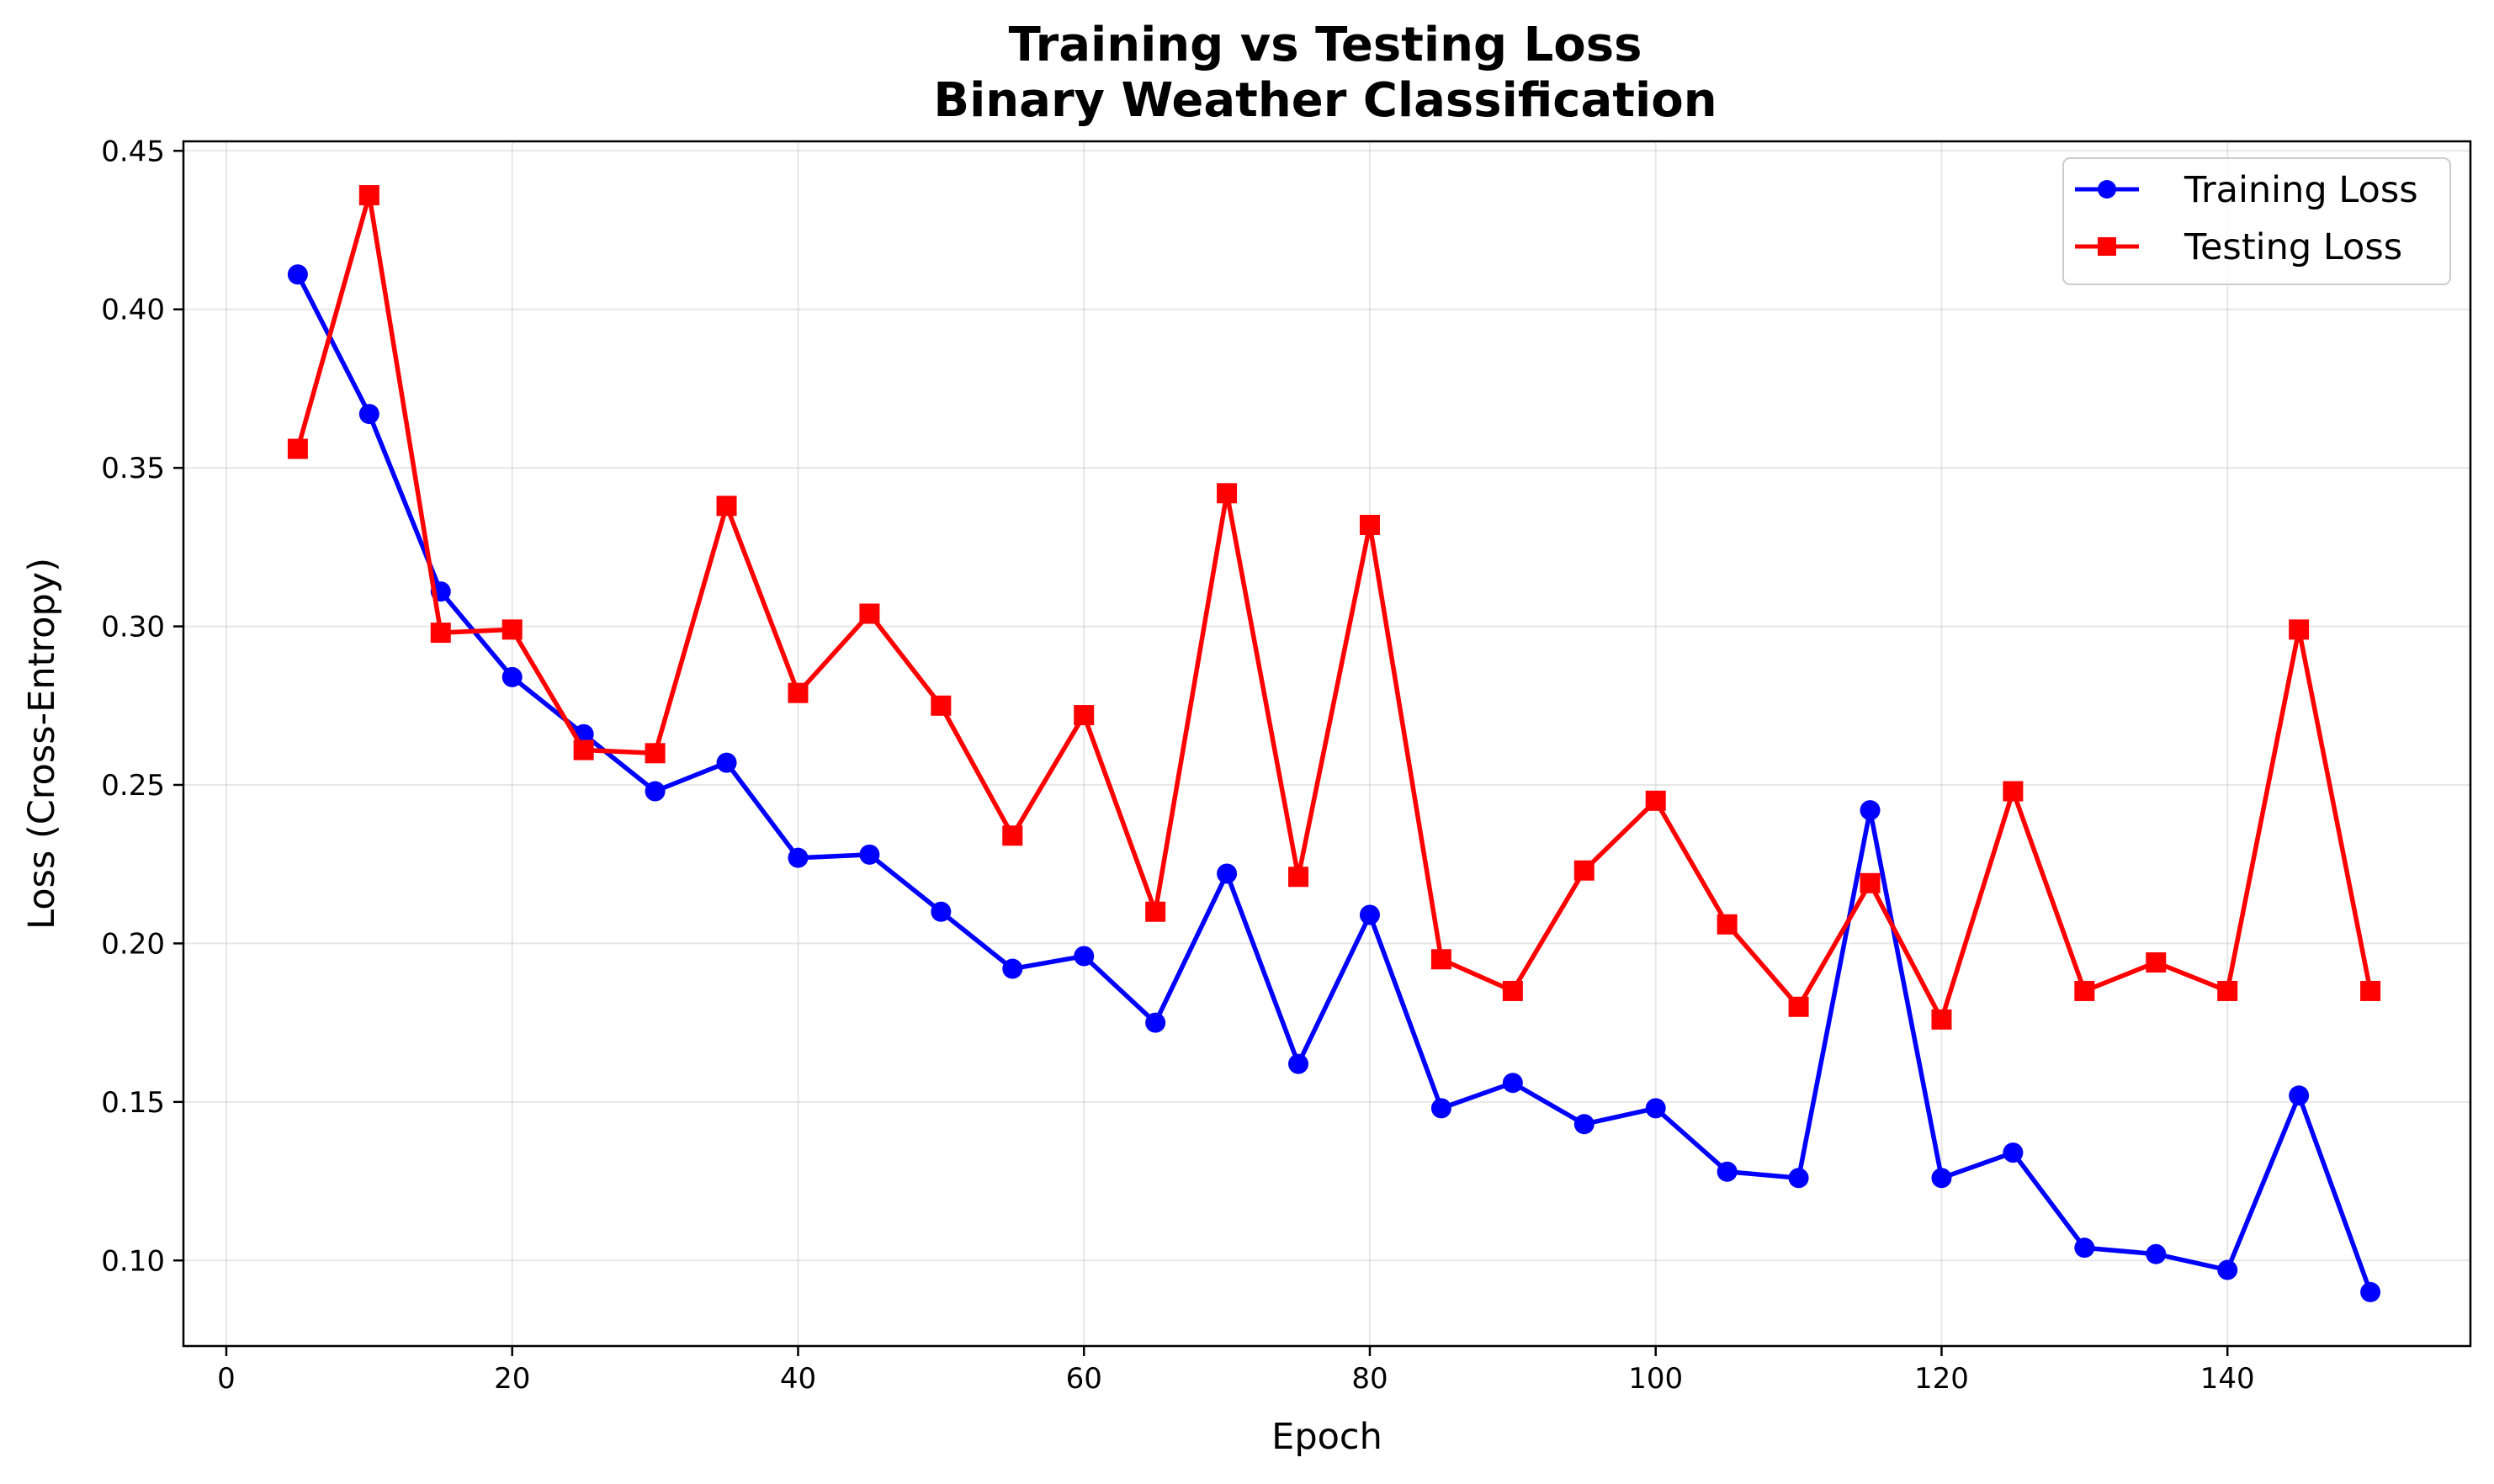 This screenshot has height=1484, width=2494. Describe the element at coordinates (133, 151) in the screenshot. I see `y-tick-label: 0.45` at that location.